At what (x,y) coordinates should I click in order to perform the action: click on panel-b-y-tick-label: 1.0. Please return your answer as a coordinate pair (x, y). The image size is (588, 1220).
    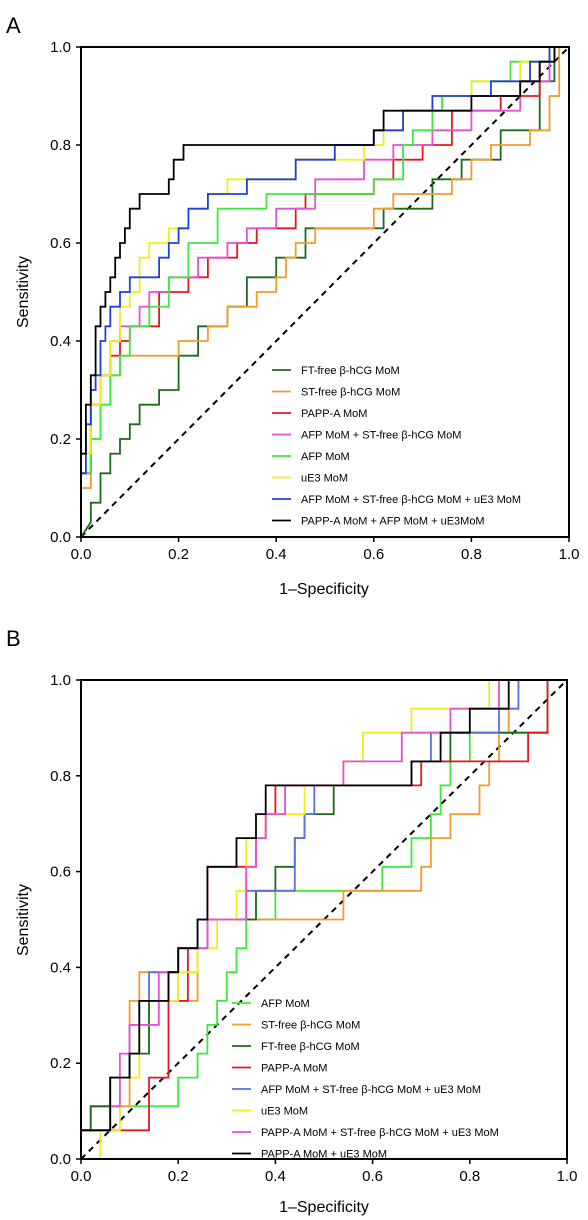
    Looking at the image, I should click on (60, 680).